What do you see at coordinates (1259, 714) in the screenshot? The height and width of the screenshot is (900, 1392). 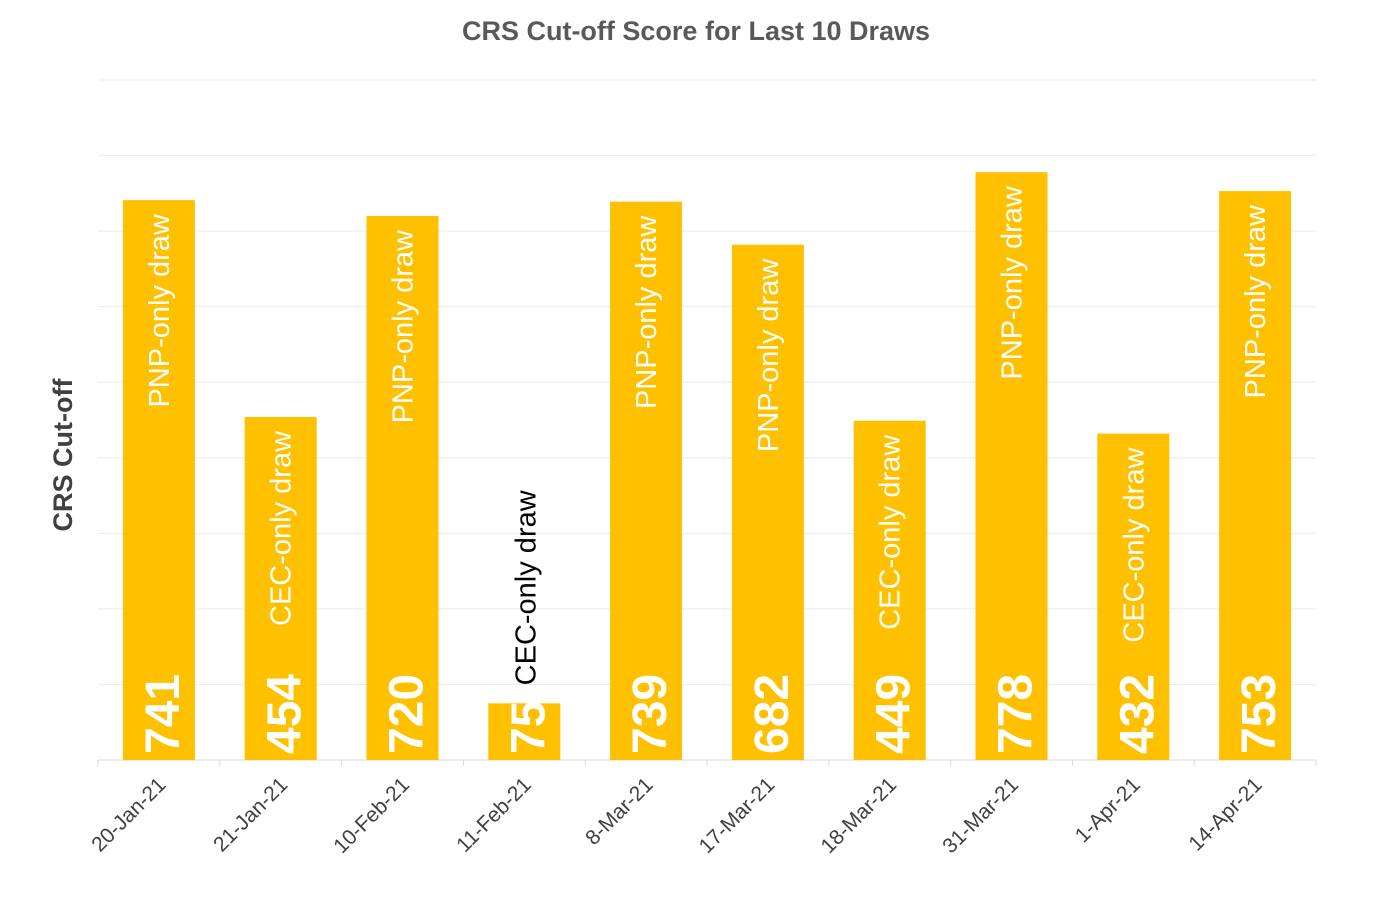 I see `value-label: 753` at bounding box center [1259, 714].